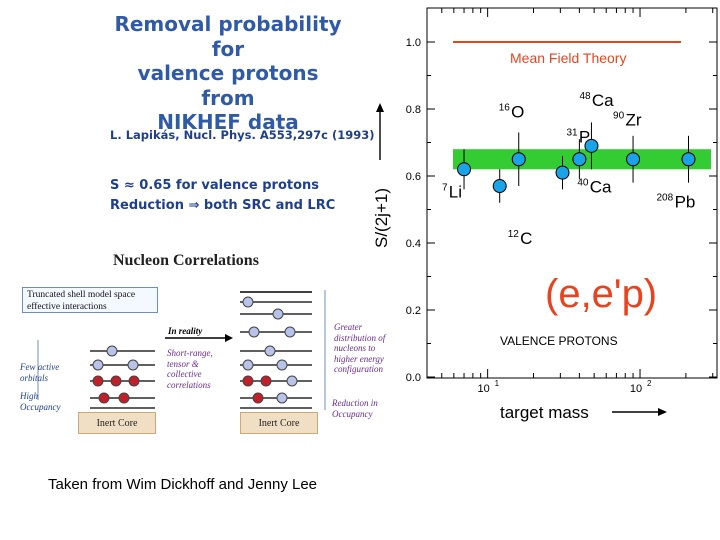 The width and height of the screenshot is (720, 540). I want to click on y-tick-label: 0.0, so click(413, 378).